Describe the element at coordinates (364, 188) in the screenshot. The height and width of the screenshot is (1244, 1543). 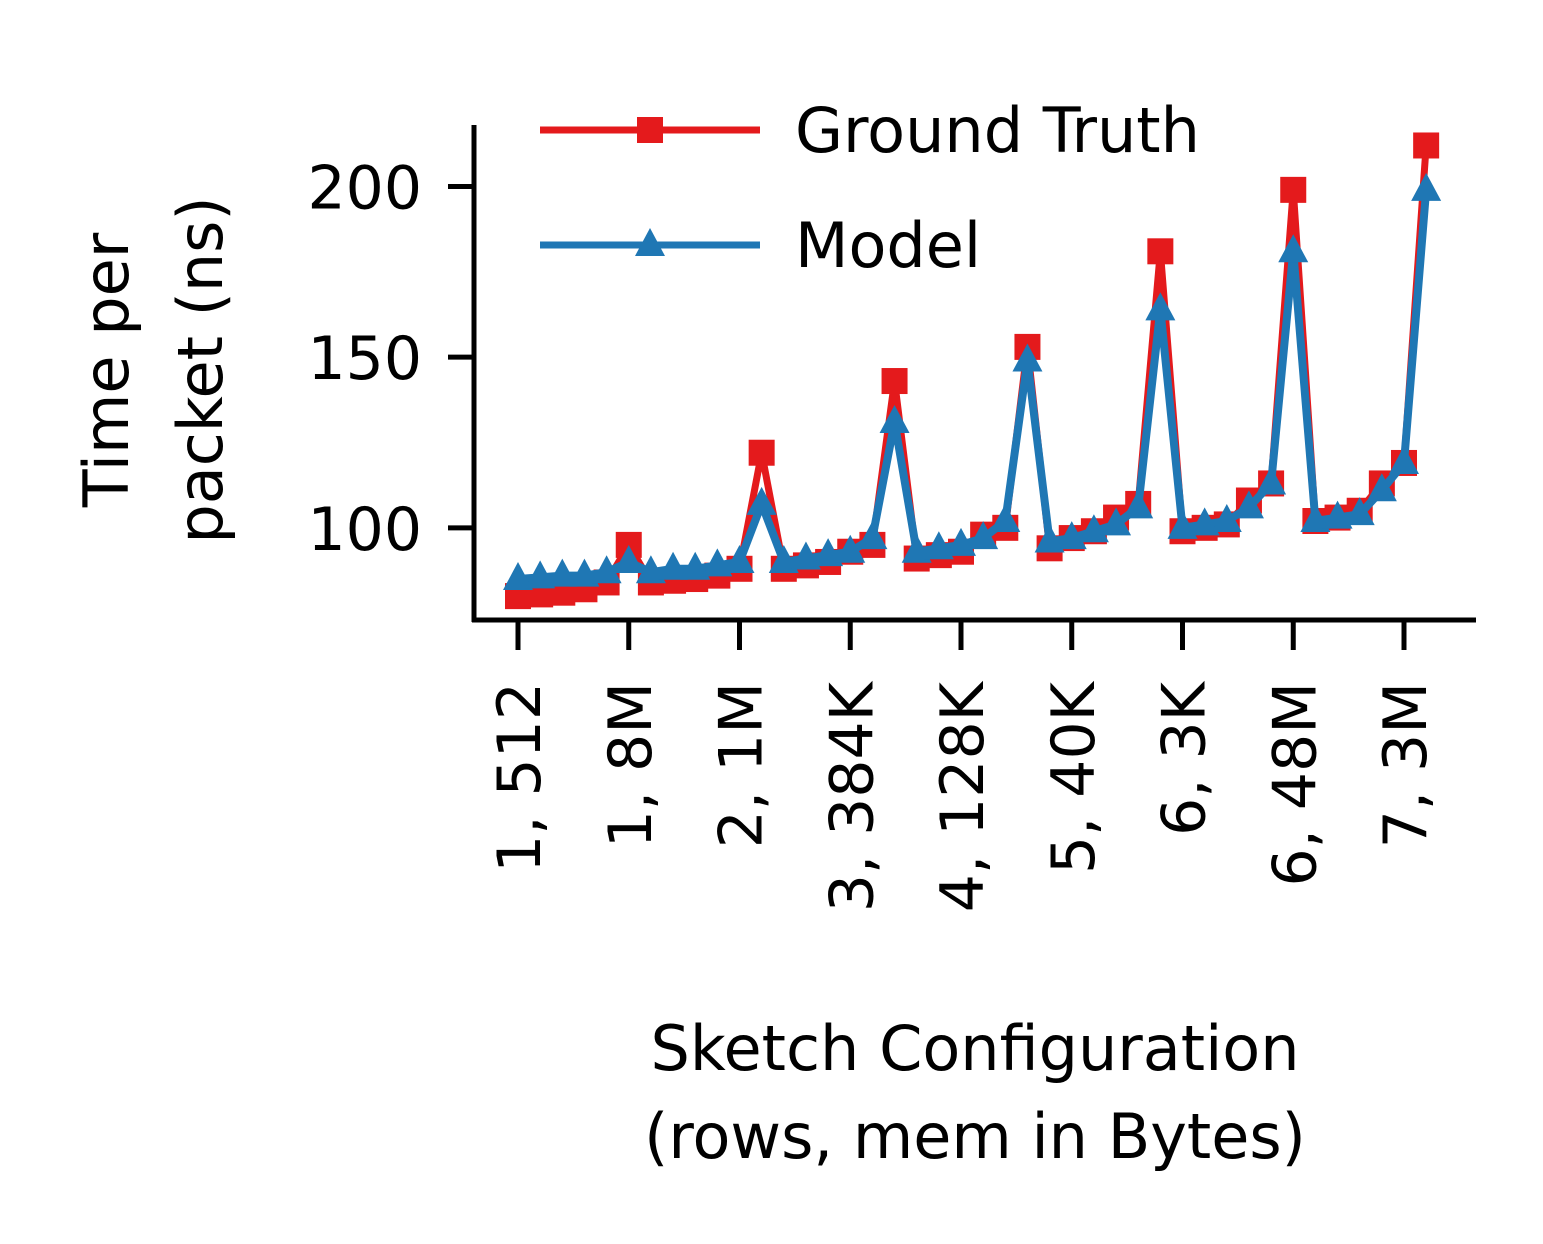
I see `y-tick-label: 200` at that location.